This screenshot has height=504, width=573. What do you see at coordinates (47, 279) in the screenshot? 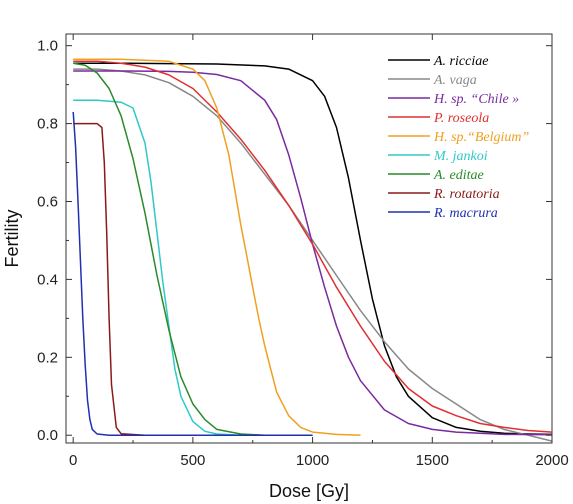
I see `y-tick-label: 0.4` at bounding box center [47, 279].